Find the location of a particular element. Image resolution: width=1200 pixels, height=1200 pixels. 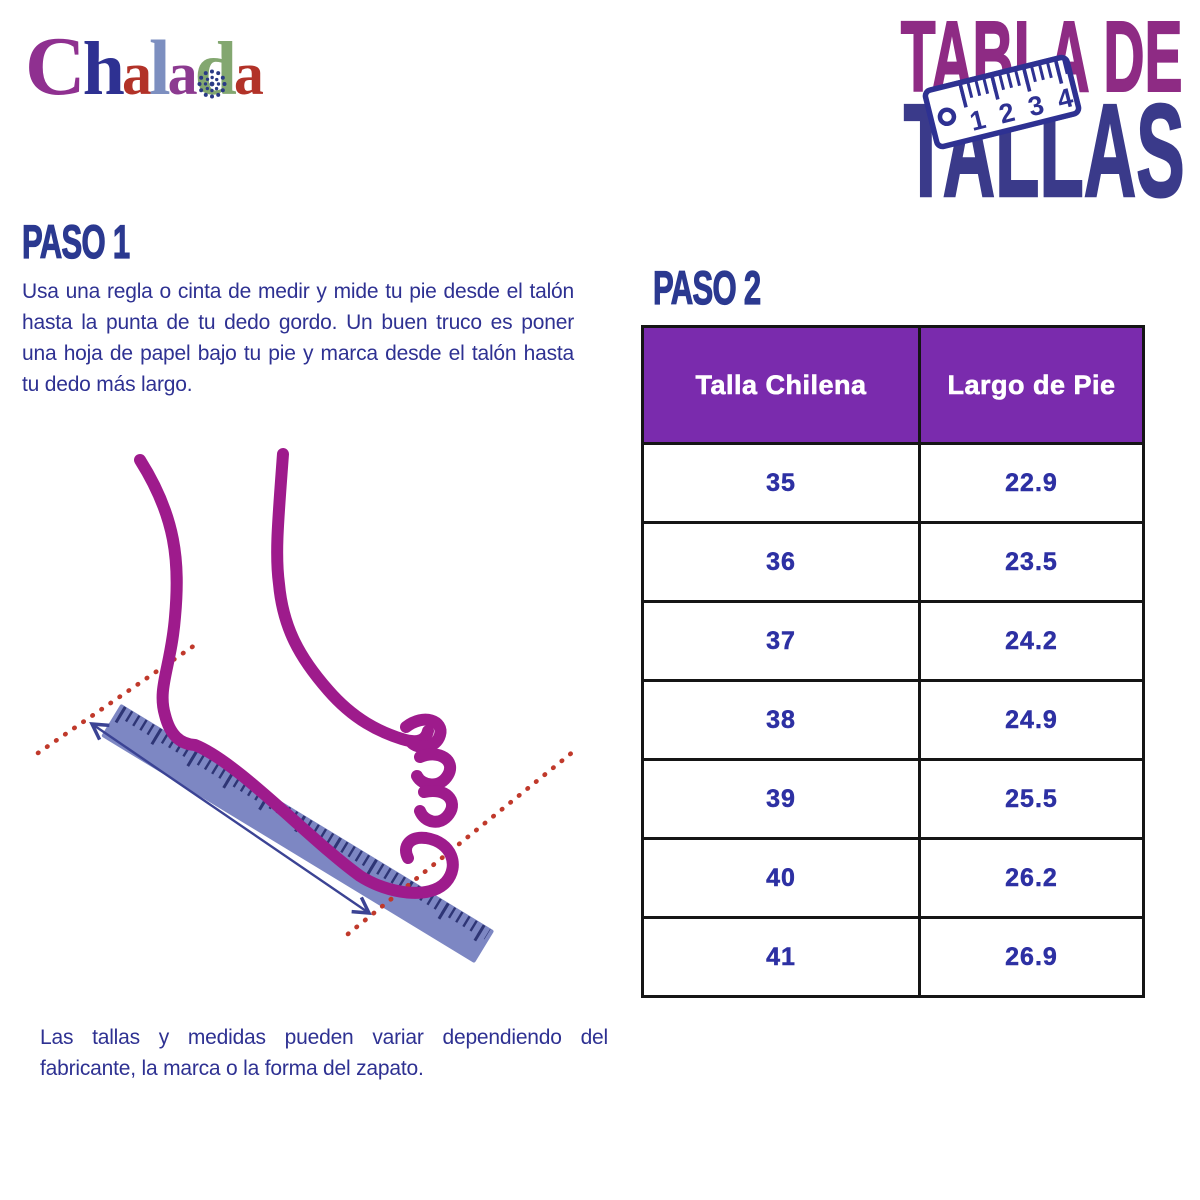

table-row: 39 25.5 is located at coordinates (893, 799).